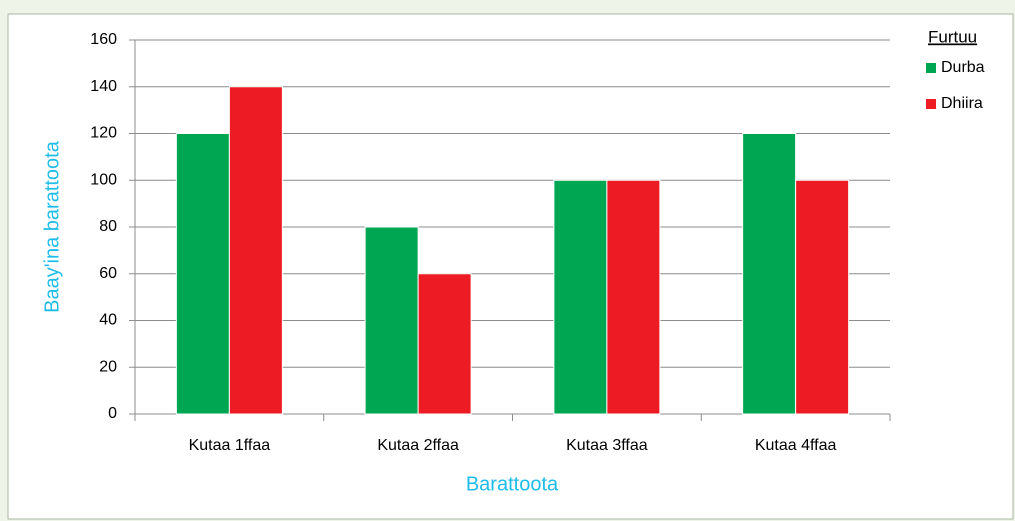 The height and width of the screenshot is (521, 1015). What do you see at coordinates (962, 103) in the screenshot?
I see `legend-label: Dhiira` at bounding box center [962, 103].